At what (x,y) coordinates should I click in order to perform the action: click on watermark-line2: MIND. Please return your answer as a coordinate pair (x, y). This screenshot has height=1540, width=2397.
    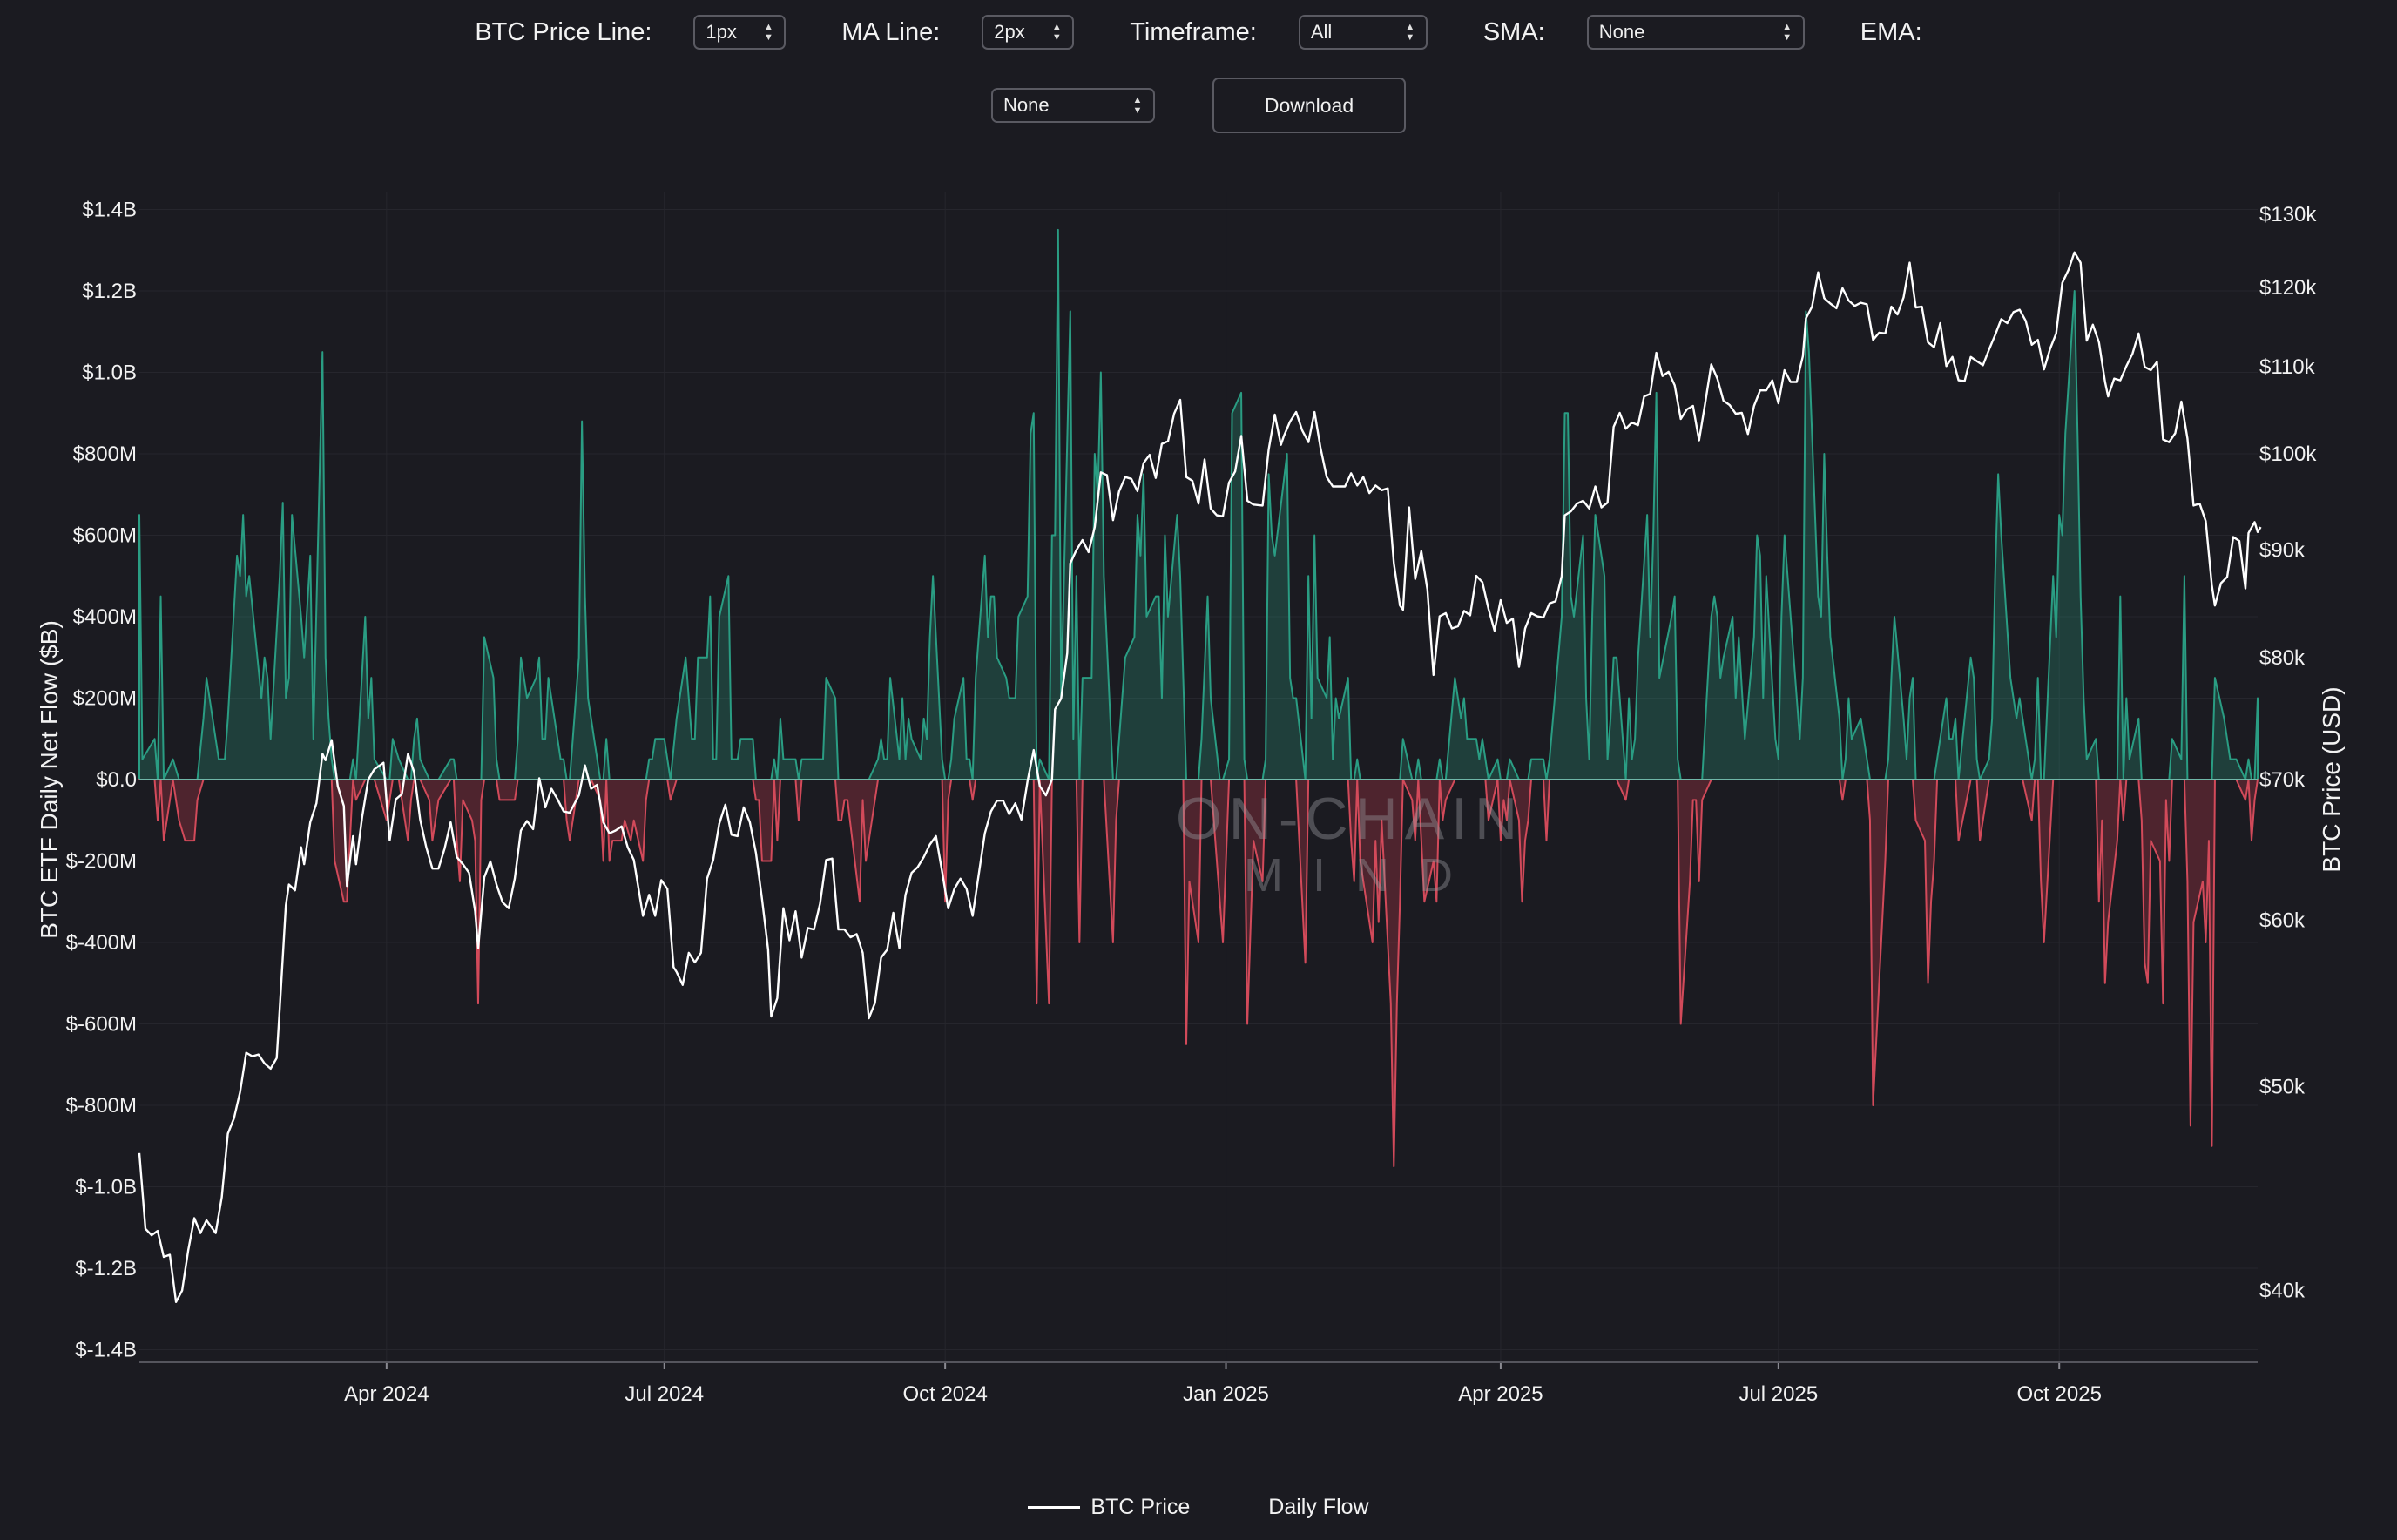
    Looking at the image, I should click on (1363, 875).